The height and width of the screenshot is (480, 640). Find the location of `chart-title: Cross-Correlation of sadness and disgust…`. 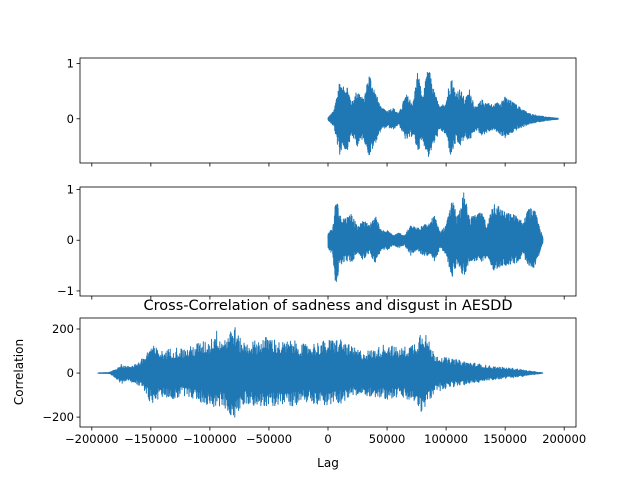

chart-title: Cross-Correlation of sadness and disgust… is located at coordinates (328, 306).